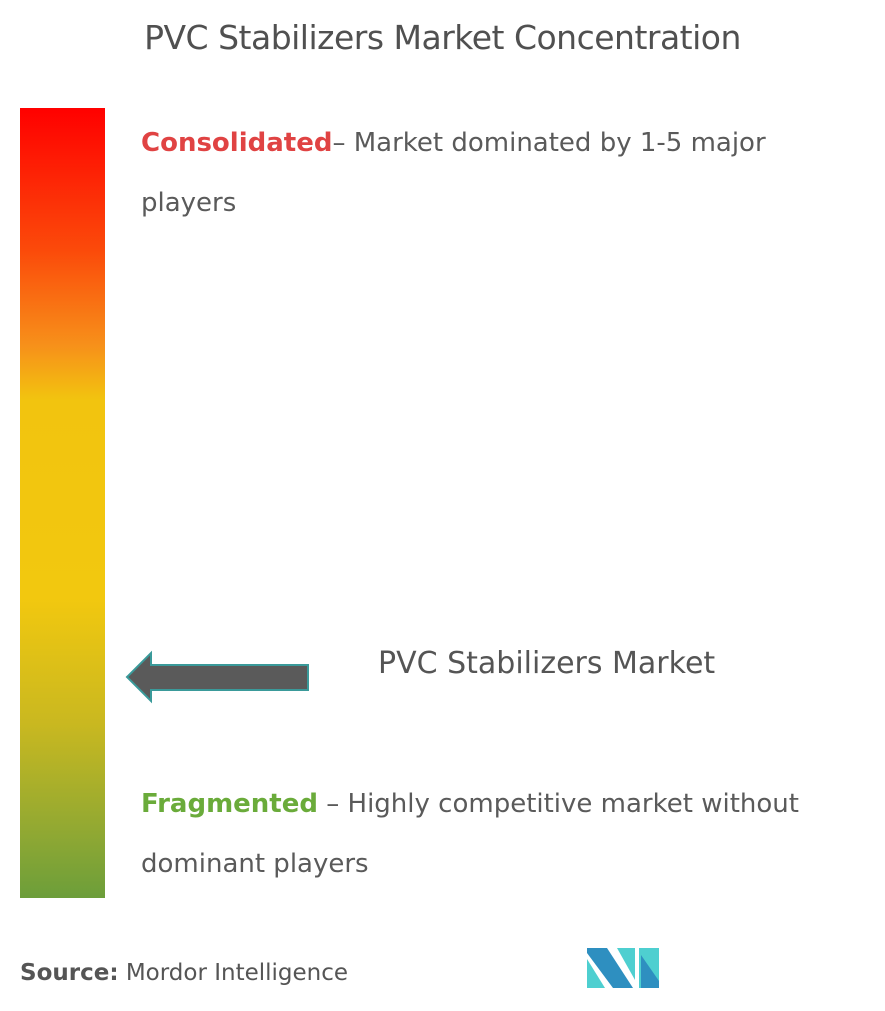 This screenshot has width=885, height=1011. Describe the element at coordinates (623, 968) in the screenshot. I see `mordor-intelligence-logo-icon` at that location.